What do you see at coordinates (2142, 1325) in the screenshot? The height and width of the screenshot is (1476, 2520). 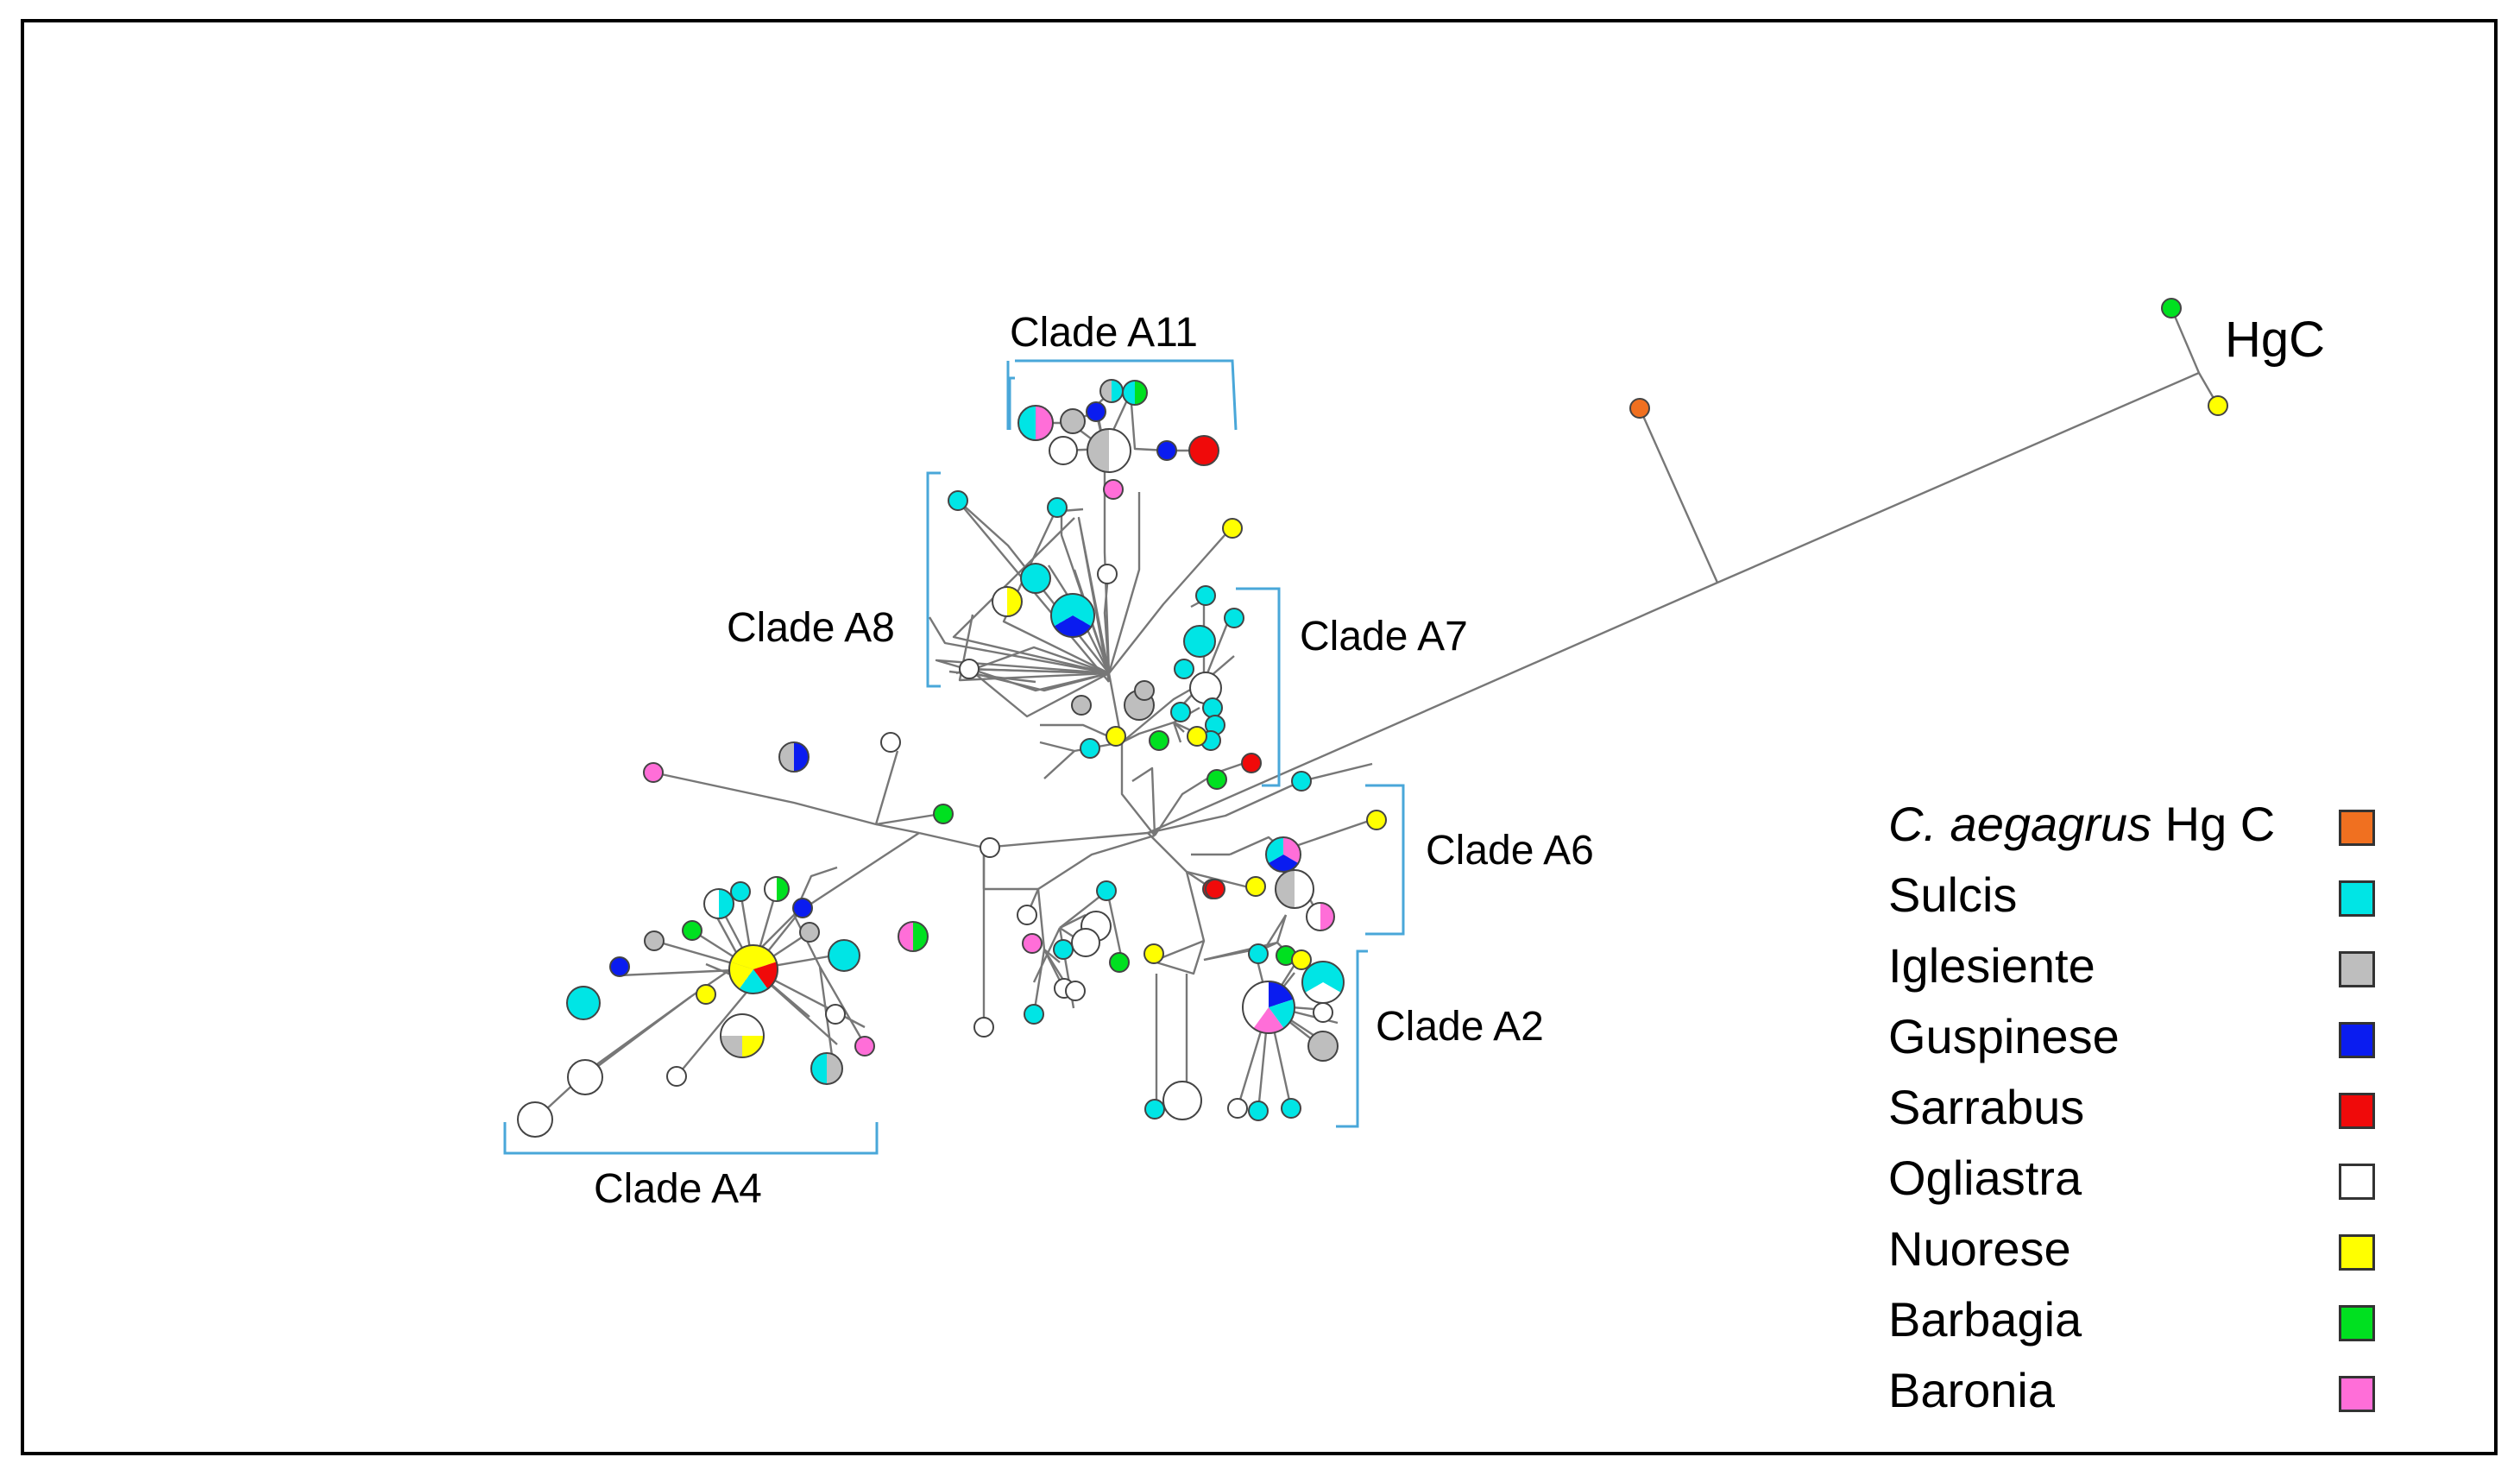 I see `legend-item-barbagia: Barbagia` at bounding box center [2142, 1325].